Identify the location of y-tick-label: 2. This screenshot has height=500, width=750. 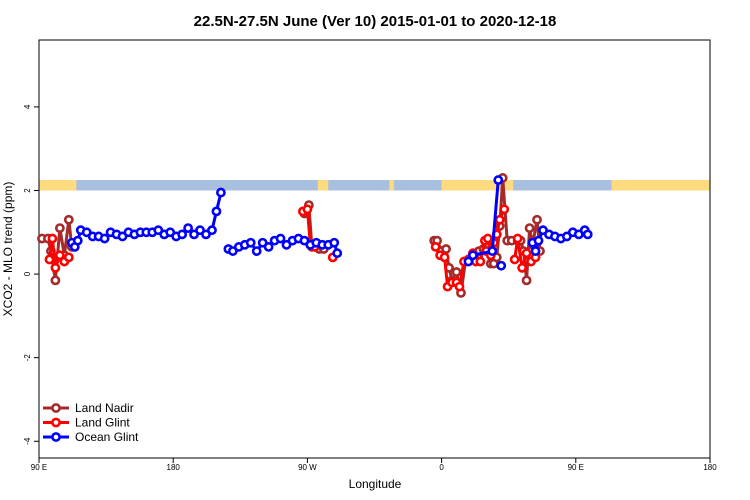
(27, 190).